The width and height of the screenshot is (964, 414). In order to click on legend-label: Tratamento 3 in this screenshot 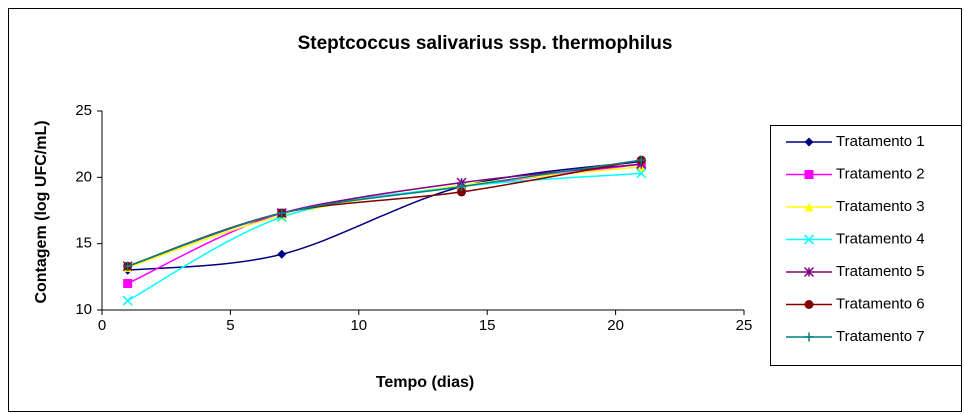, I will do `click(880, 206)`.